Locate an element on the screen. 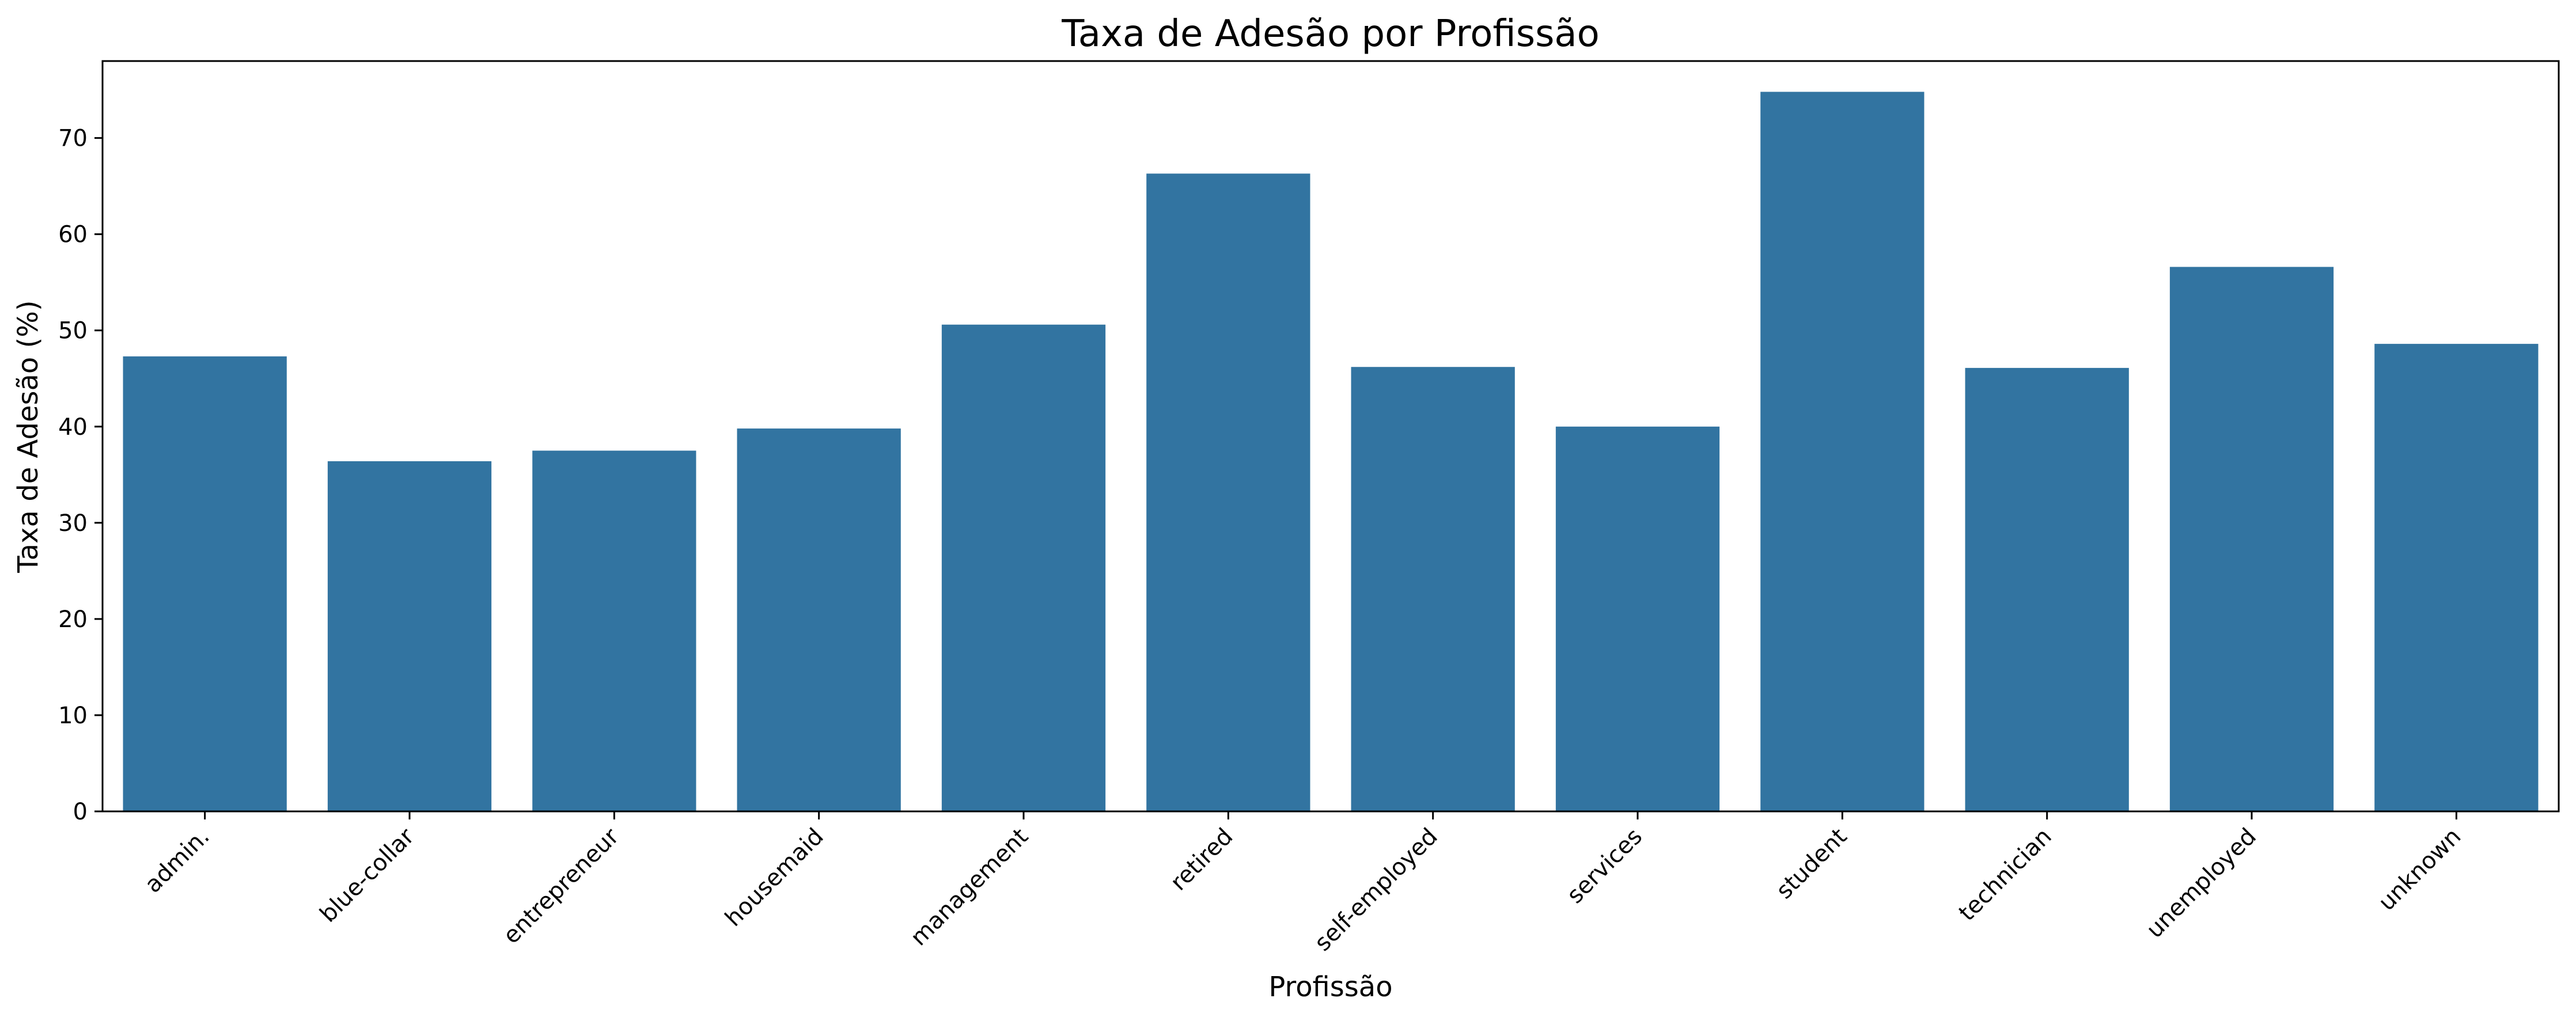 The height and width of the screenshot is (1021, 2576). x-tick-label: entrepreneur is located at coordinates (561, 886).